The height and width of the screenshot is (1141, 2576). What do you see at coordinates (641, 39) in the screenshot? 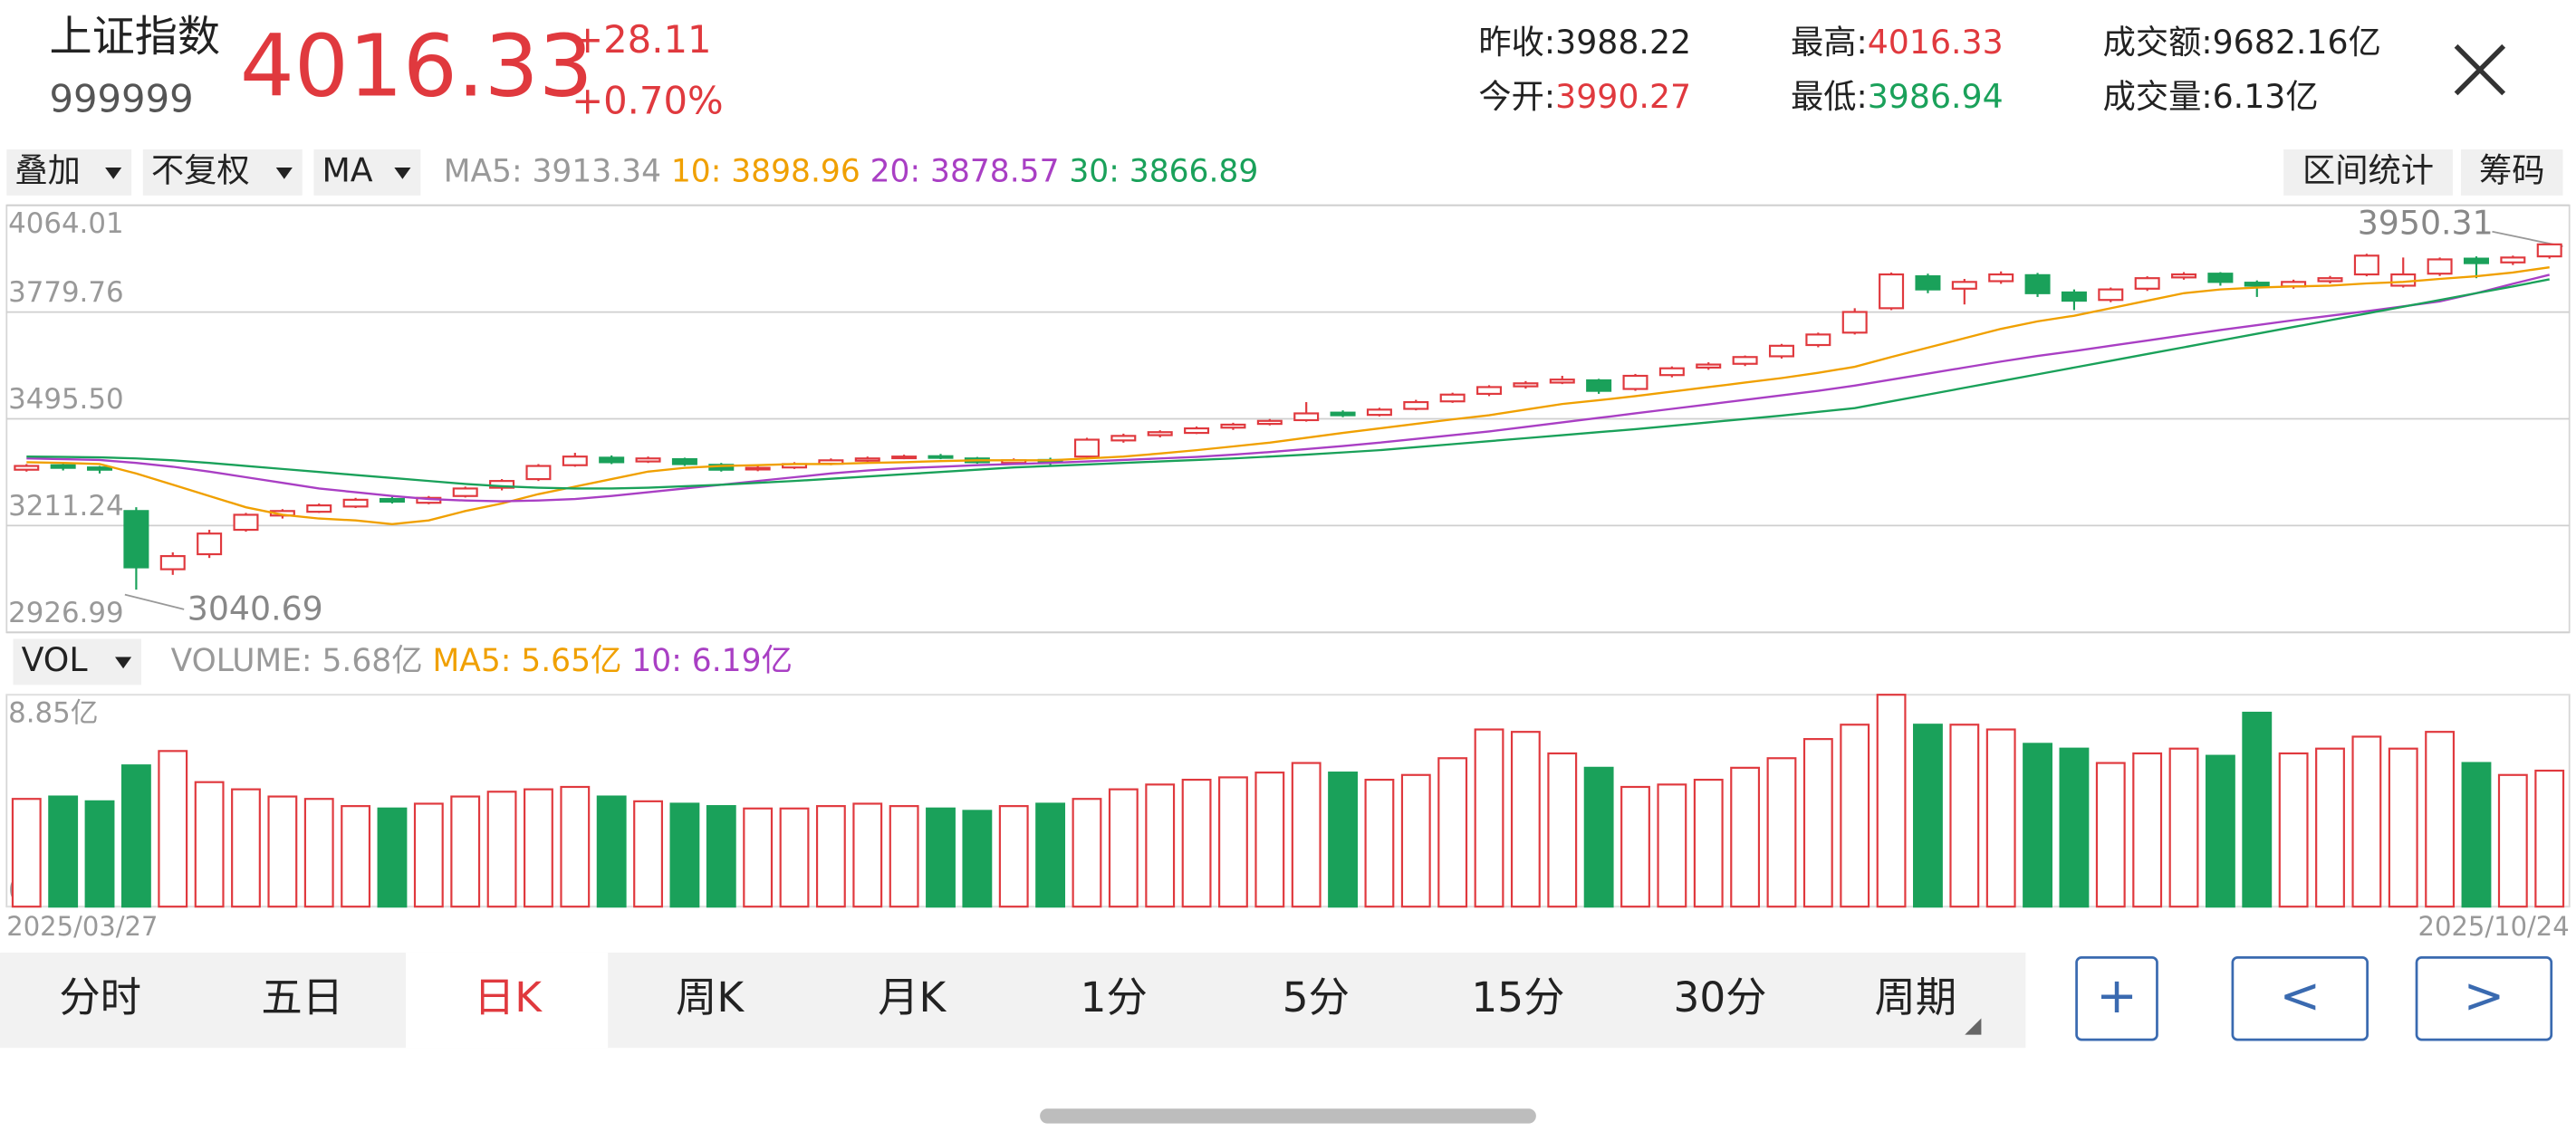
I see `price-change: +28.11` at bounding box center [641, 39].